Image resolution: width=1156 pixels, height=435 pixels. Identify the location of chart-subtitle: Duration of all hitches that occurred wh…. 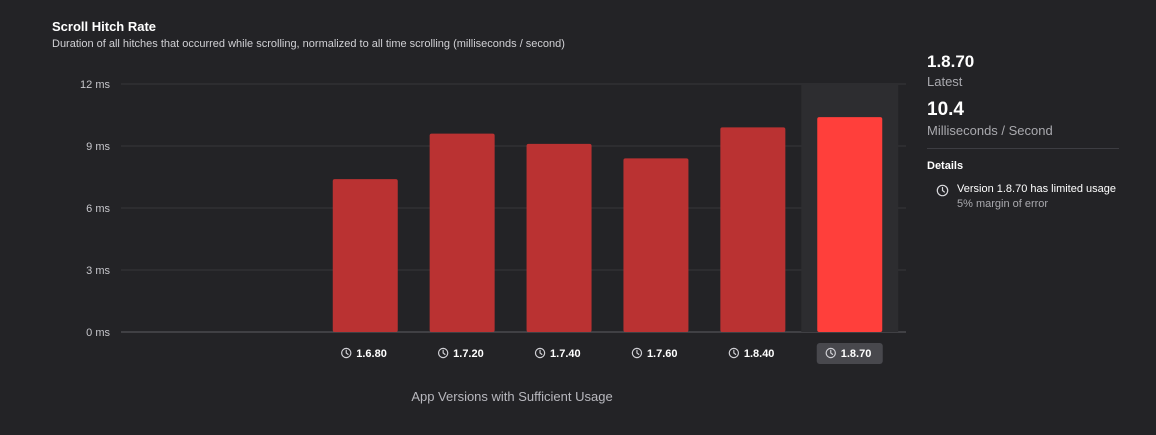
(308, 44).